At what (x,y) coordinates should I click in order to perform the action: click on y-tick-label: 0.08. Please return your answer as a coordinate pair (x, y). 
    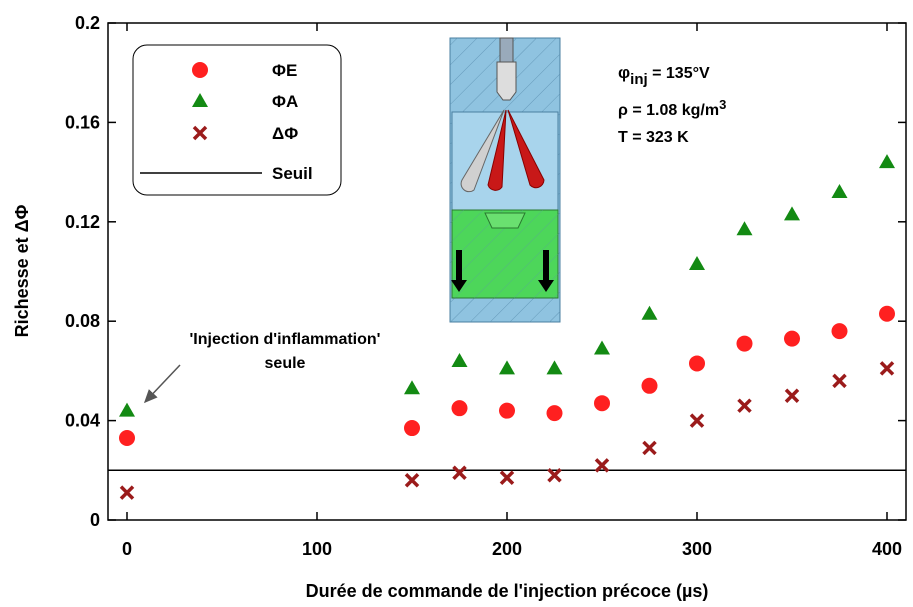
    Looking at the image, I should click on (82, 321).